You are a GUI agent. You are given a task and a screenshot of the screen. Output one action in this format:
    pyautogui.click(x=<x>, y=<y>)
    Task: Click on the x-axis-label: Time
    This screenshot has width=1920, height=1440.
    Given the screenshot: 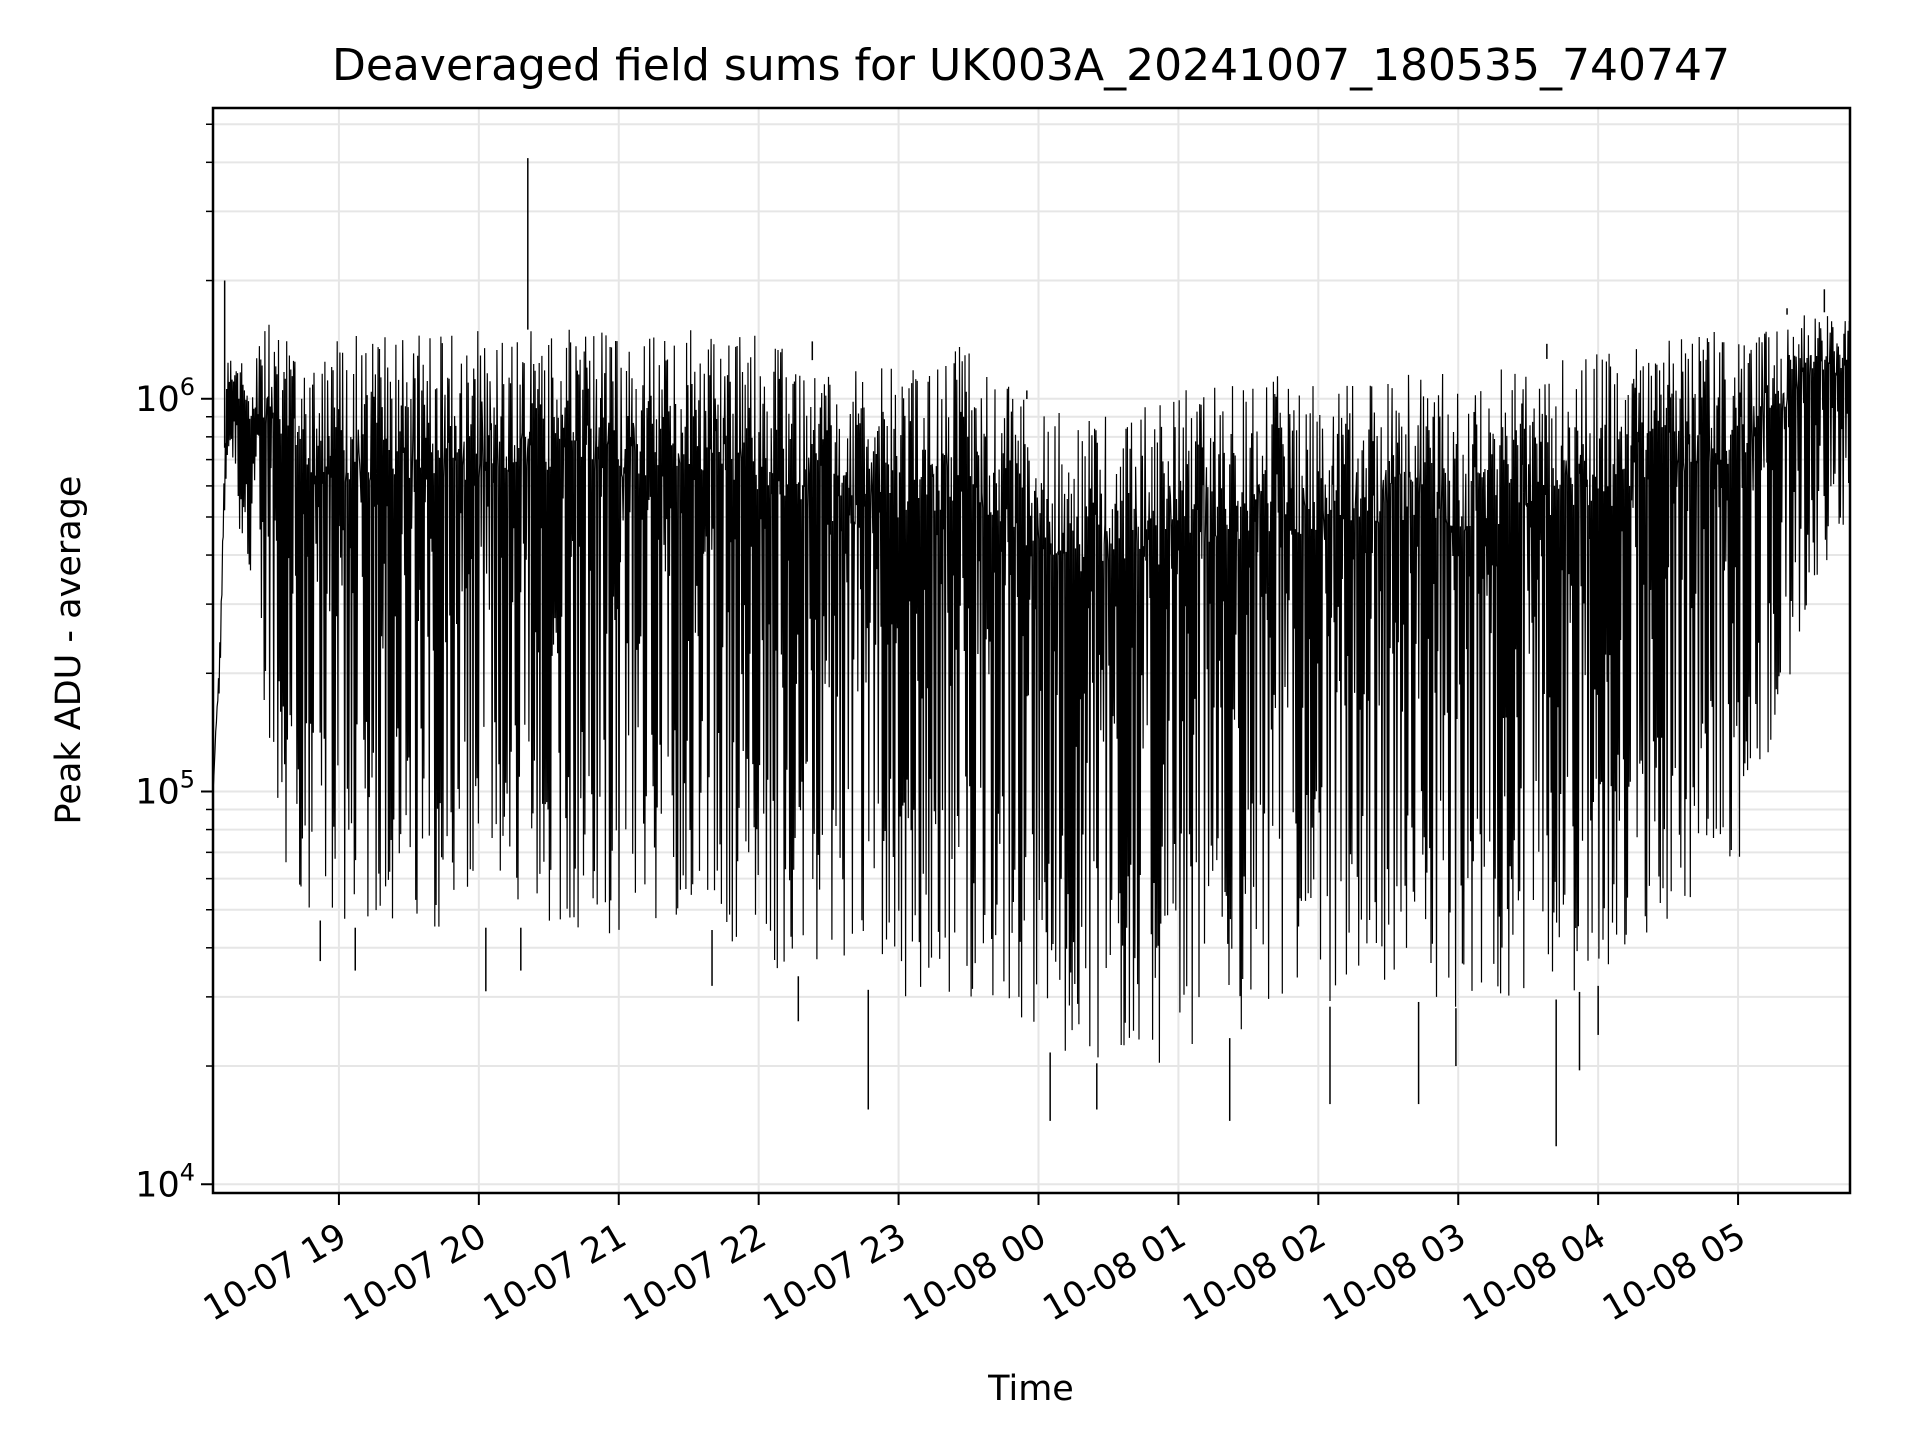 What is the action you would take?
    pyautogui.click(x=1030, y=1389)
    